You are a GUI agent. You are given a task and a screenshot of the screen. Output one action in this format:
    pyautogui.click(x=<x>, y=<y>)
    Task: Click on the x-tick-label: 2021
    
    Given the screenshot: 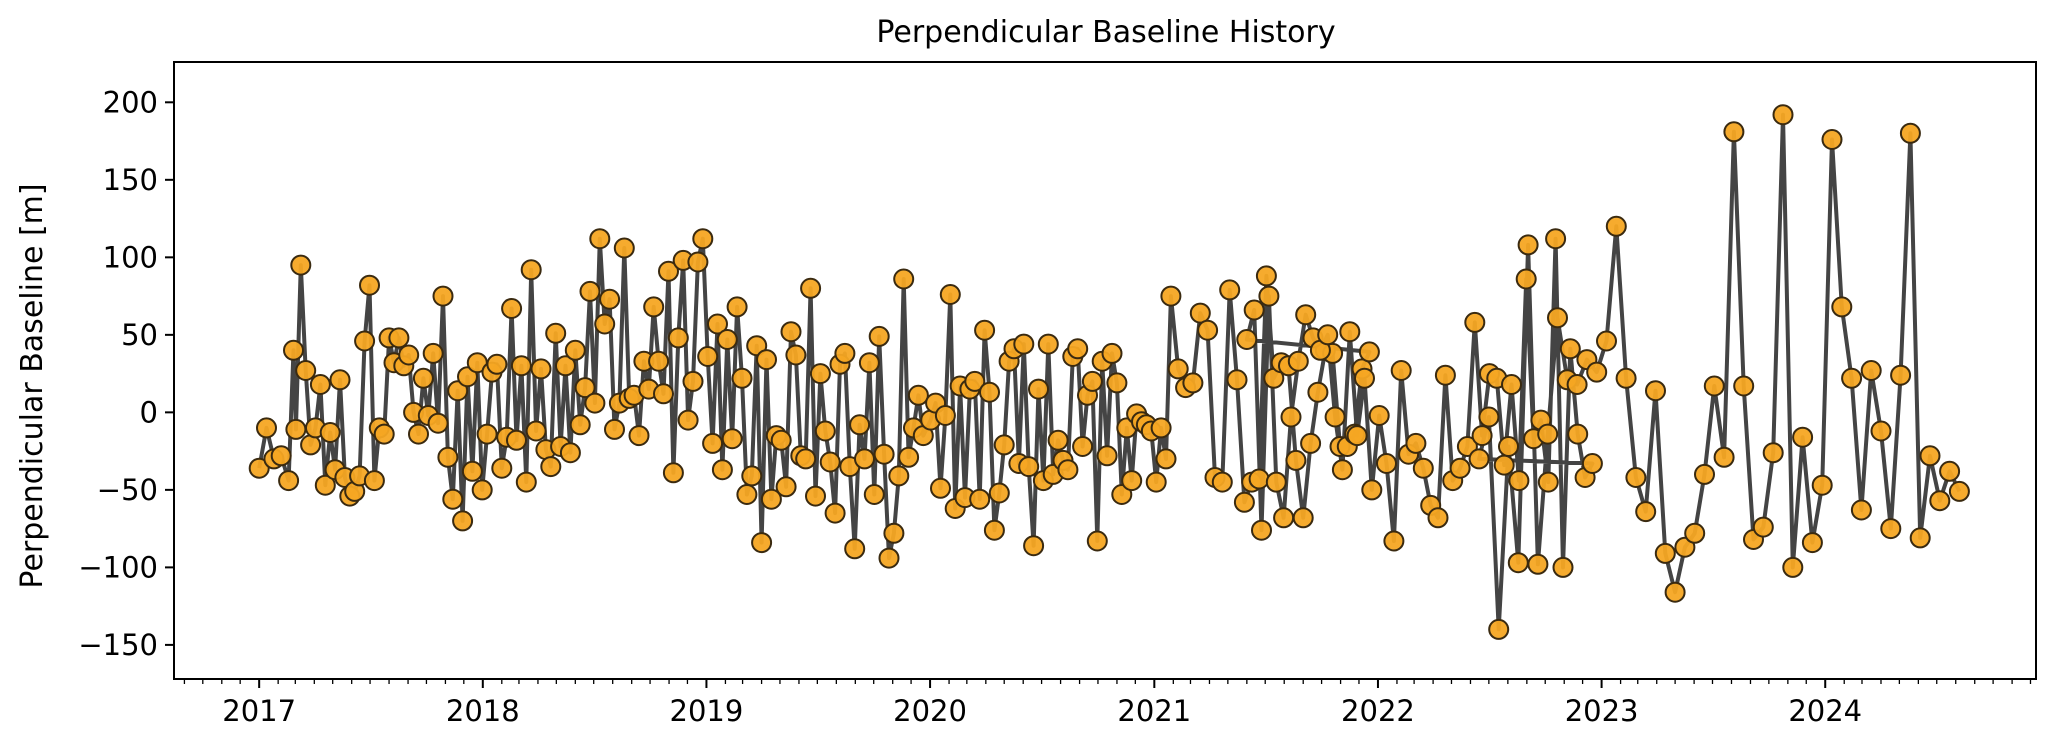 What is the action you would take?
    pyautogui.click(x=1154, y=711)
    